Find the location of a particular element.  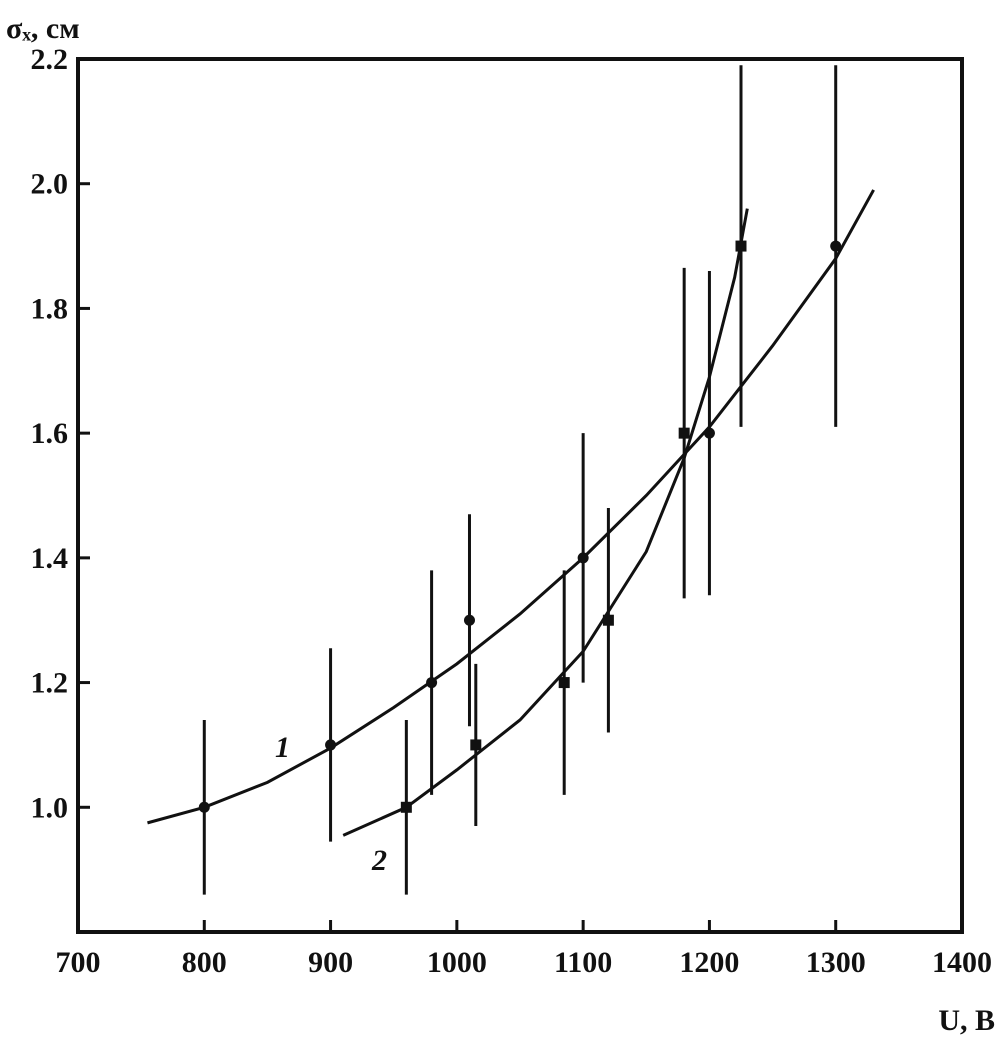

x-tick-label: 700 is located at coordinates (78, 962).